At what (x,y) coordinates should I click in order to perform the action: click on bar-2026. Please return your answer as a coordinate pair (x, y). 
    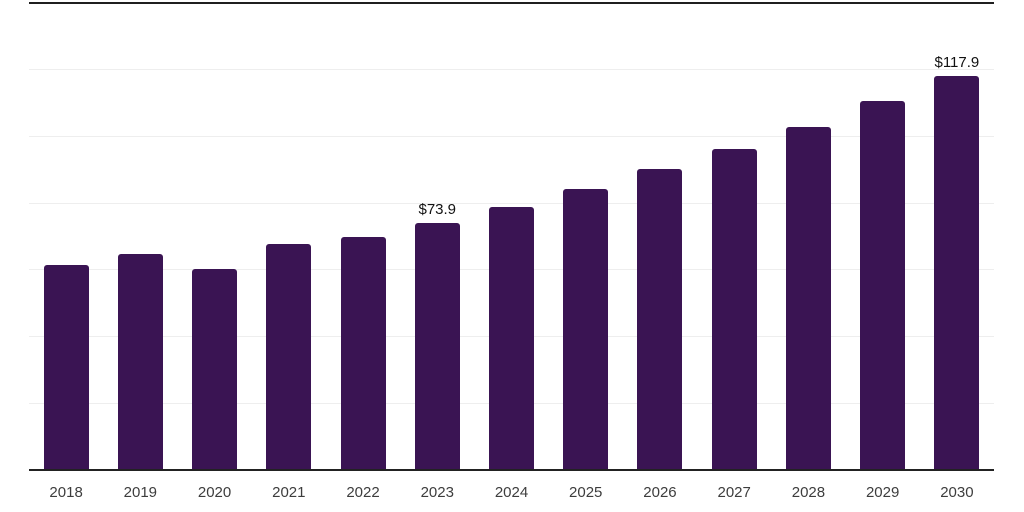
    Looking at the image, I should click on (660, 319).